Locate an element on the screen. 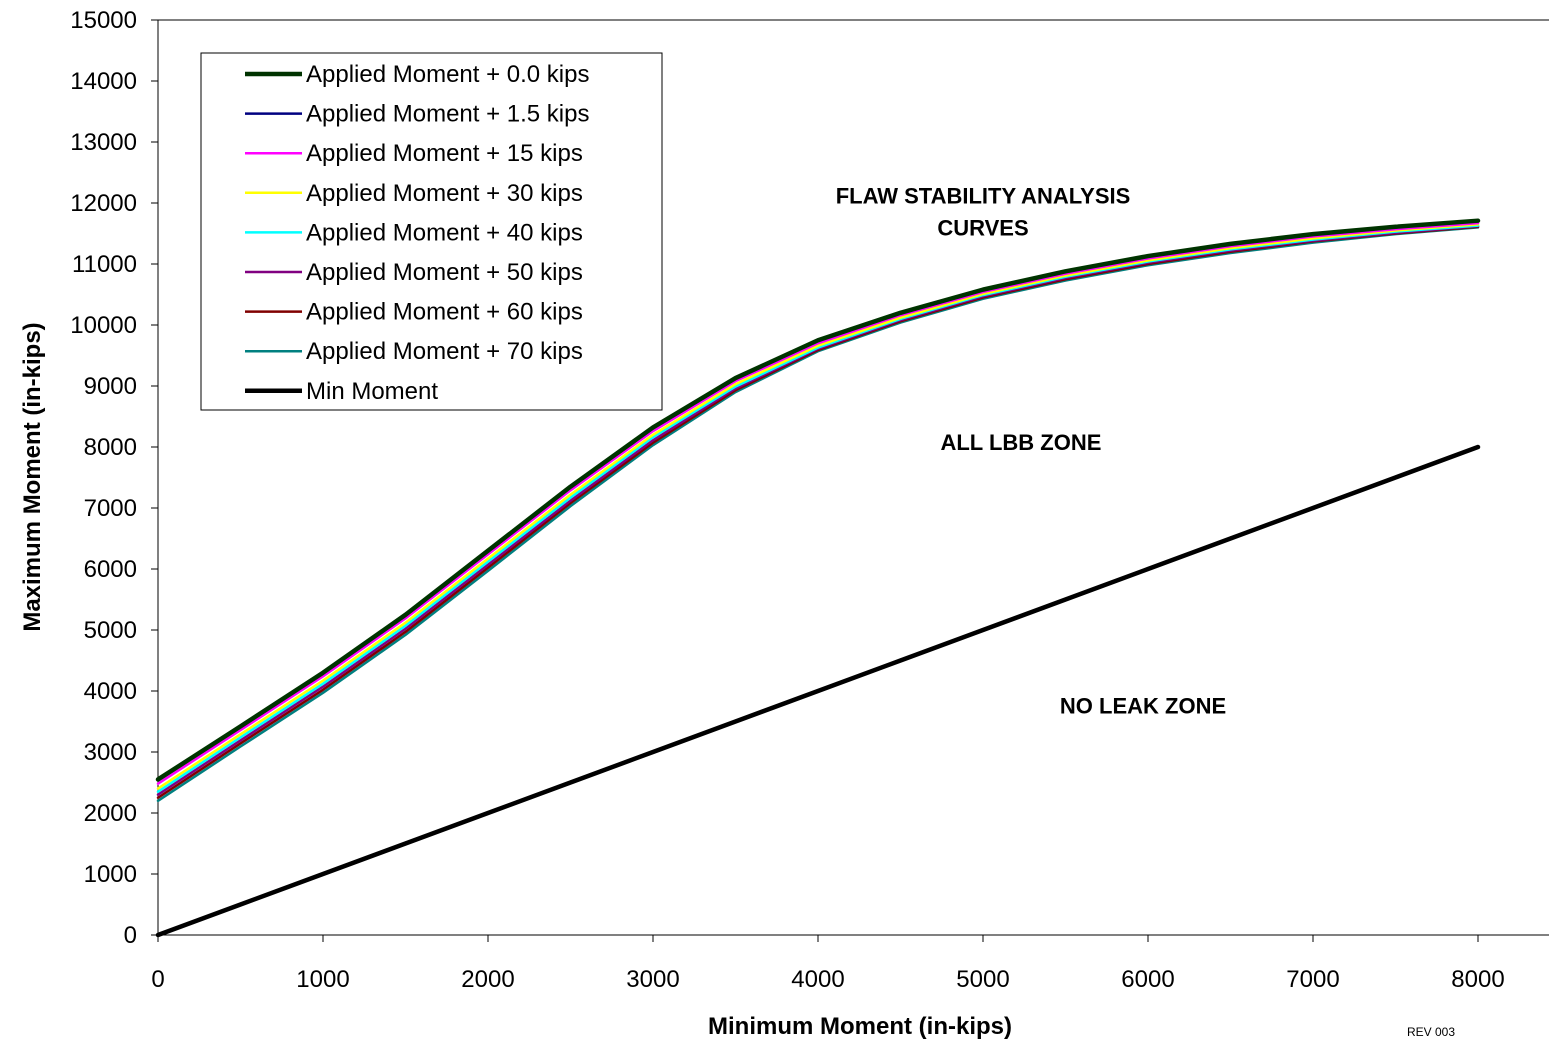  annot-lbb: ALL LBB ZONE is located at coordinates (1020, 442).